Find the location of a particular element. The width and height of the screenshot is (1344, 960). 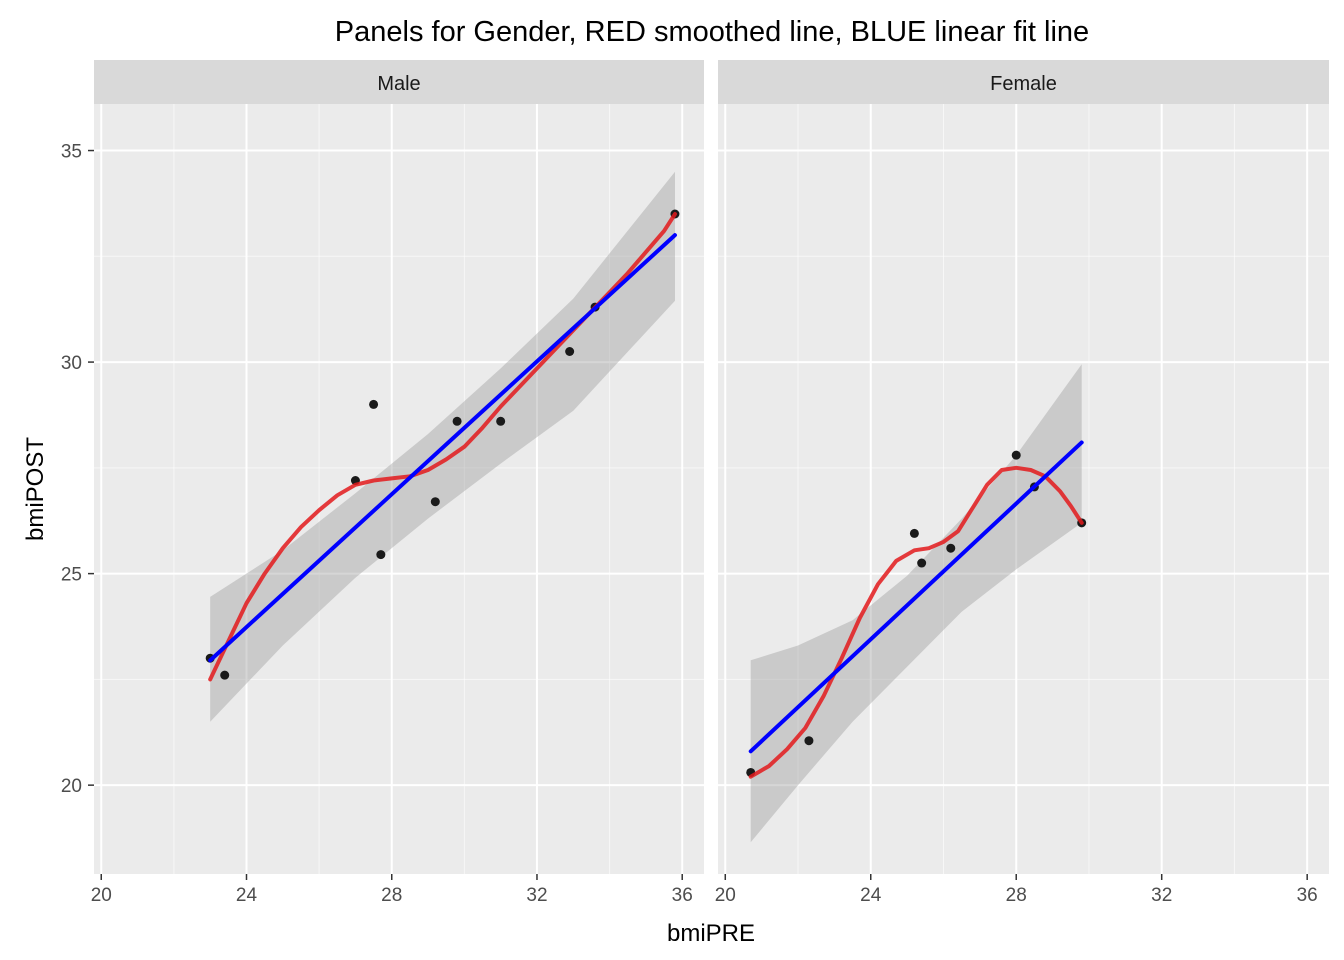

x-axis-title: bmiPRE is located at coordinates (711, 933).